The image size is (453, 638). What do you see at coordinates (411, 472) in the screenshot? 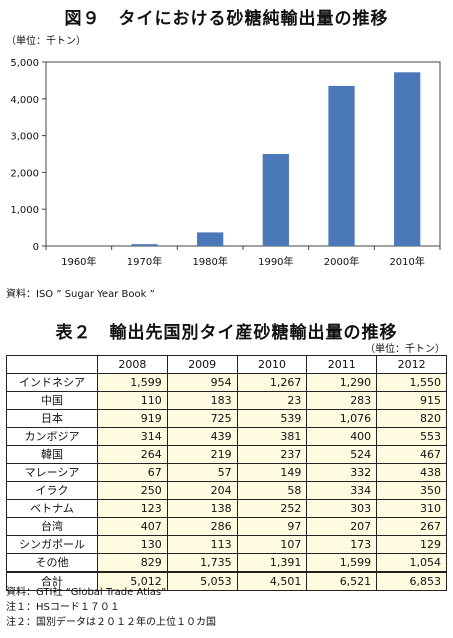
I see `value-cell: 438` at bounding box center [411, 472].